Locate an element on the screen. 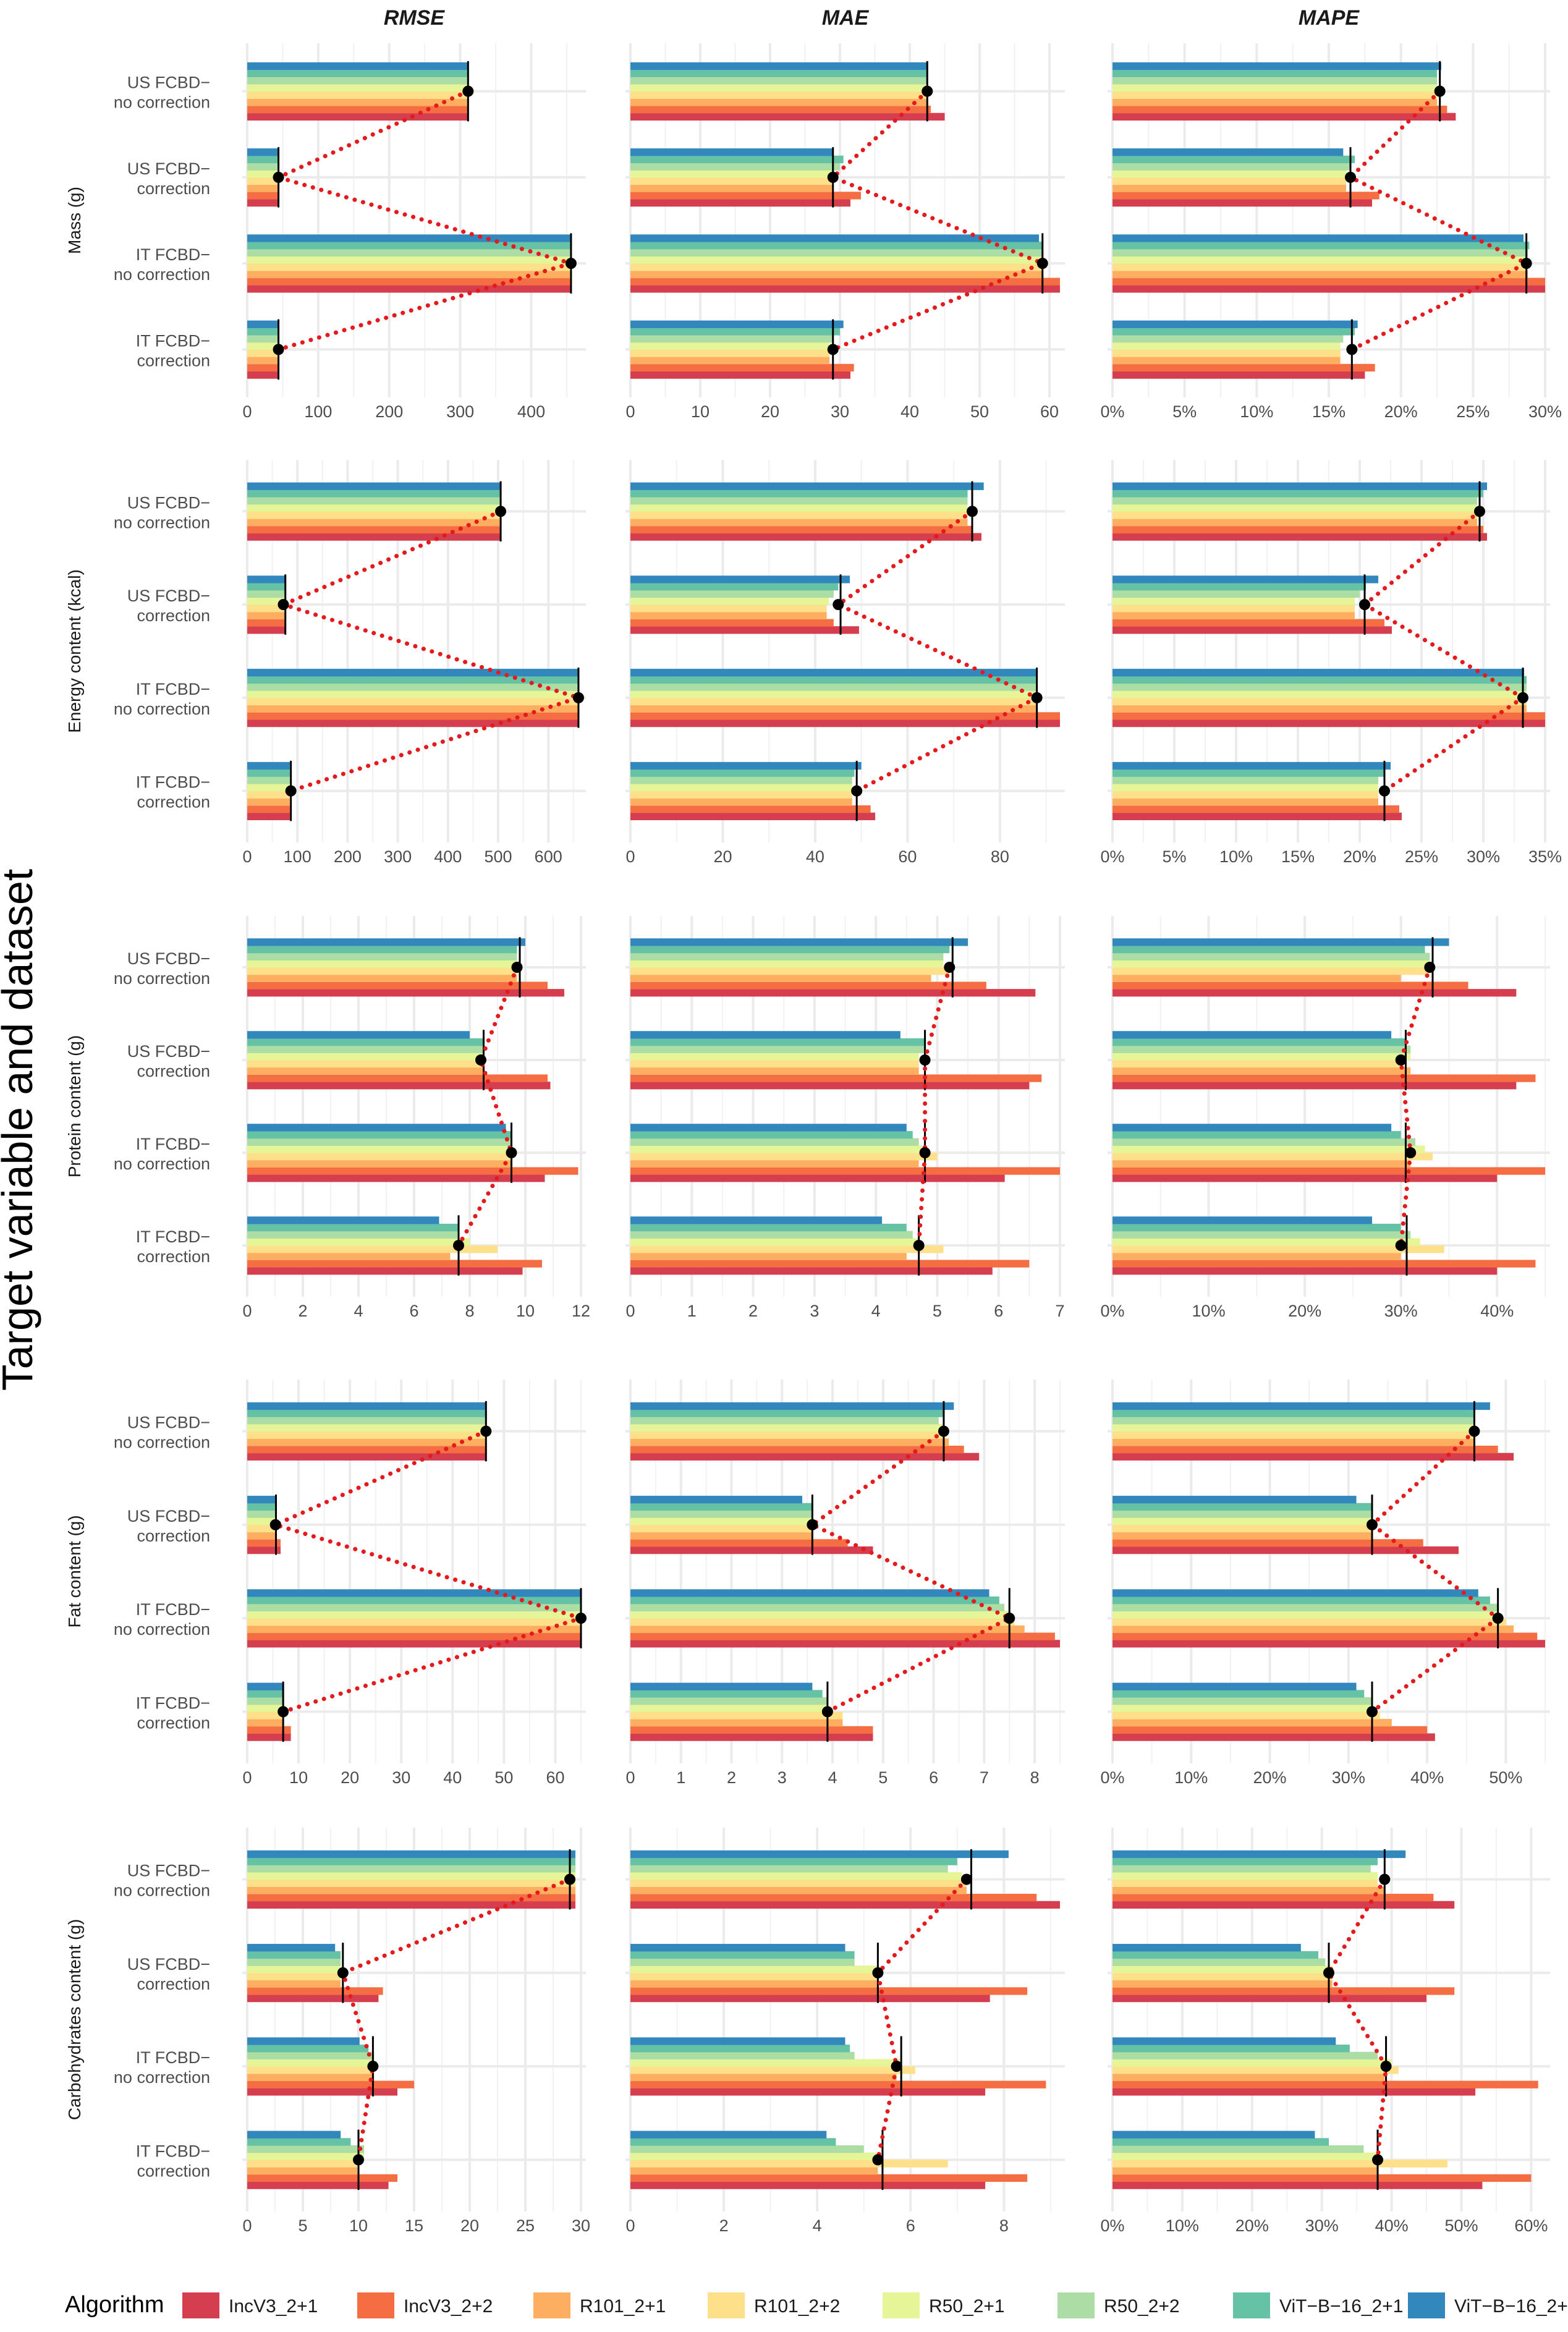 This screenshot has width=1568, height=2332. tick-label: 50 is located at coordinates (504, 1777).